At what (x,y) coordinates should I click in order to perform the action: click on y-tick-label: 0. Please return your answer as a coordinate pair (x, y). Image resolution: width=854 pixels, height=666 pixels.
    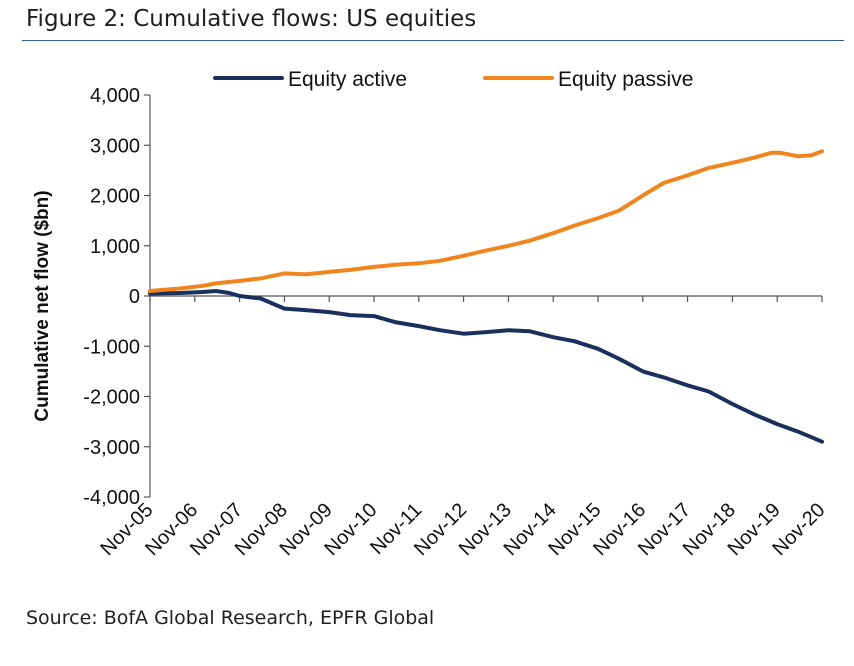
    Looking at the image, I should click on (134, 297).